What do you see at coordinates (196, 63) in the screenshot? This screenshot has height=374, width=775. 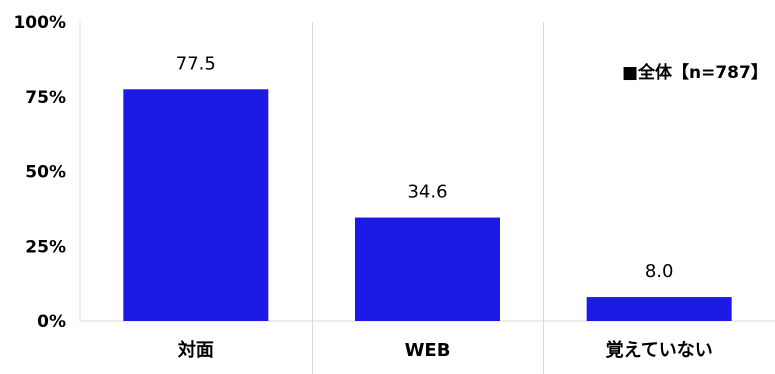 I see `data-label: 77.5` at bounding box center [196, 63].